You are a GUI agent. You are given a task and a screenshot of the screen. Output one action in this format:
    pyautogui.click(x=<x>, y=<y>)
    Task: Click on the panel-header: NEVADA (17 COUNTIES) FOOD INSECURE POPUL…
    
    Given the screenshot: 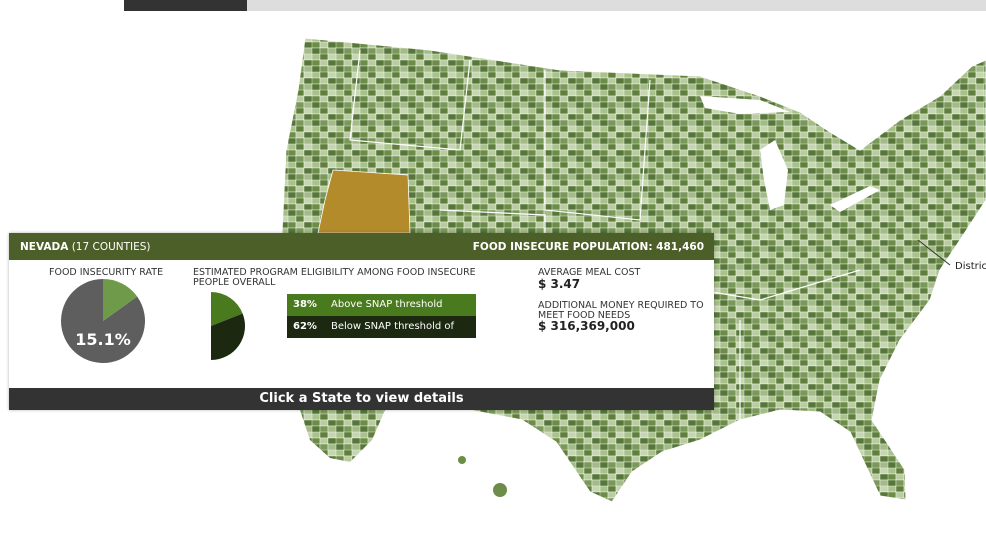 What is the action you would take?
    pyautogui.click(x=361, y=246)
    